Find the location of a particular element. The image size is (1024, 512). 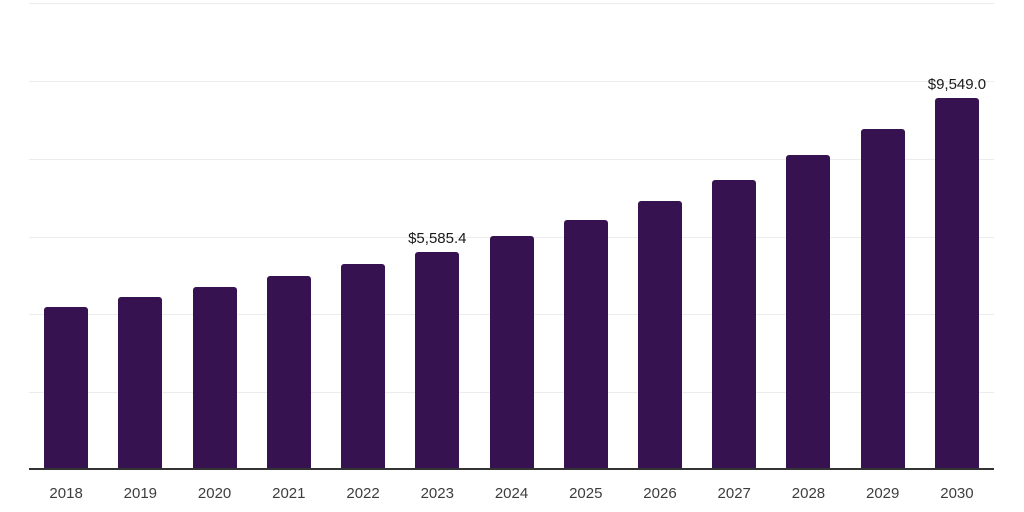

bar-group-2029 is located at coordinates (883, 235).